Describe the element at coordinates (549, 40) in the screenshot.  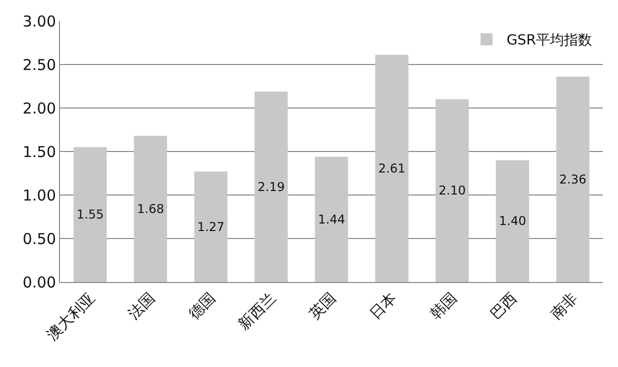
I see `legend-label: GSR平均指数` at that location.